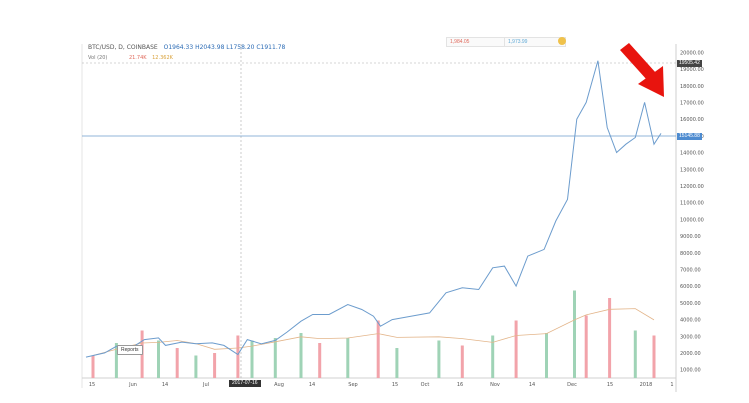 The width and height of the screenshot is (749, 403). Describe the element at coordinates (132, 385) in the screenshot. I see `time-tick-label: Jun` at that location.